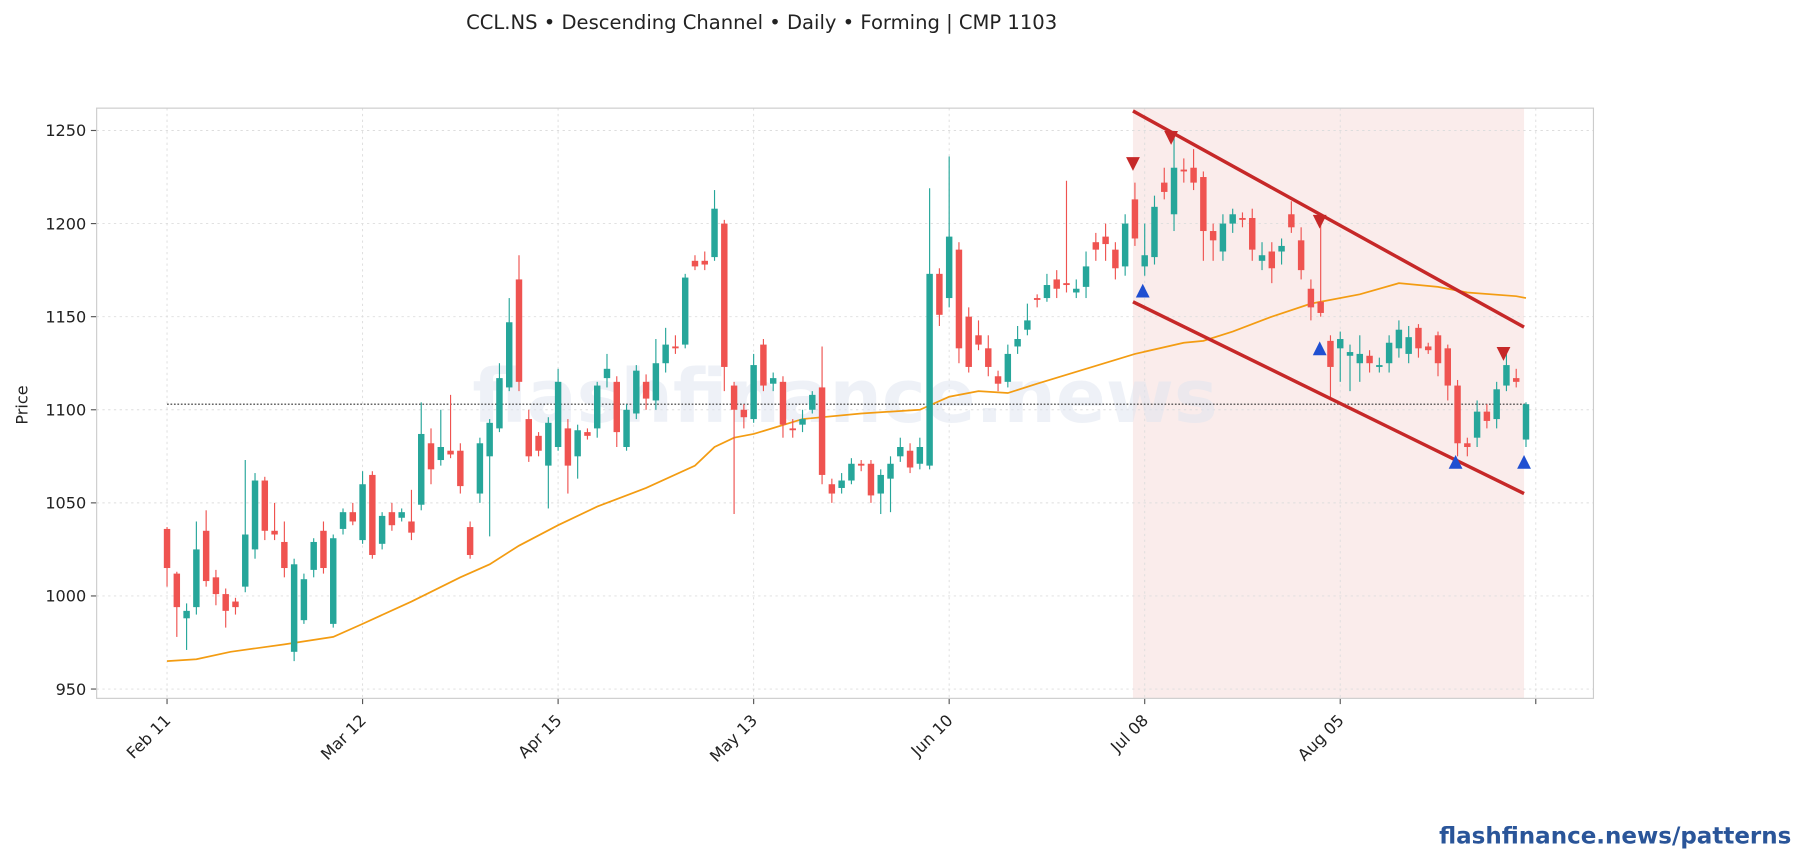 The image size is (1804, 860). What do you see at coordinates (1319, 221) in the screenshot?
I see `peak-marker` at bounding box center [1319, 221].